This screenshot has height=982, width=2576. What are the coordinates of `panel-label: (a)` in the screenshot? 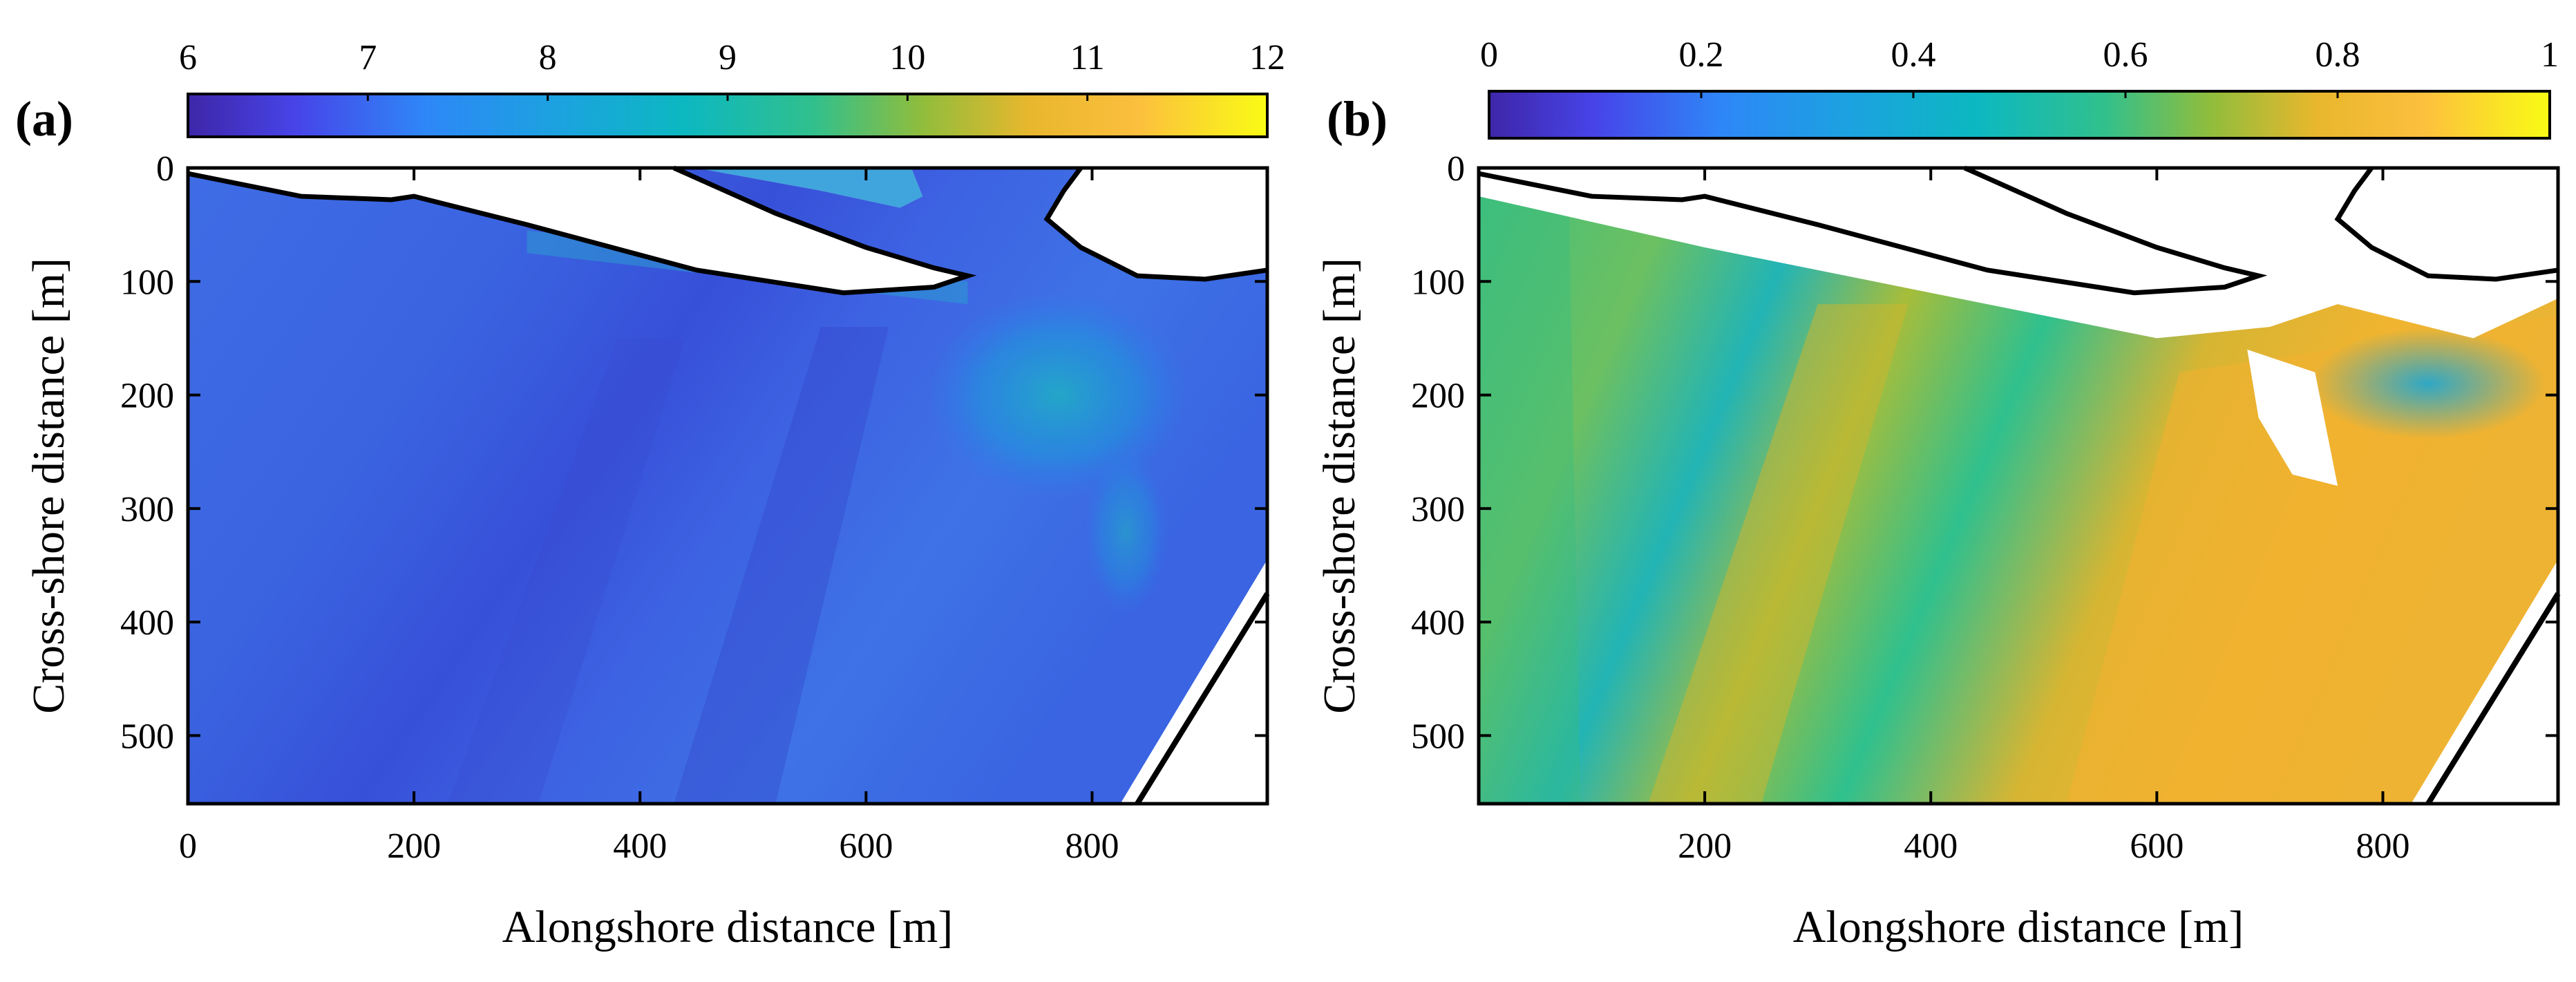 It's located at (44, 119).